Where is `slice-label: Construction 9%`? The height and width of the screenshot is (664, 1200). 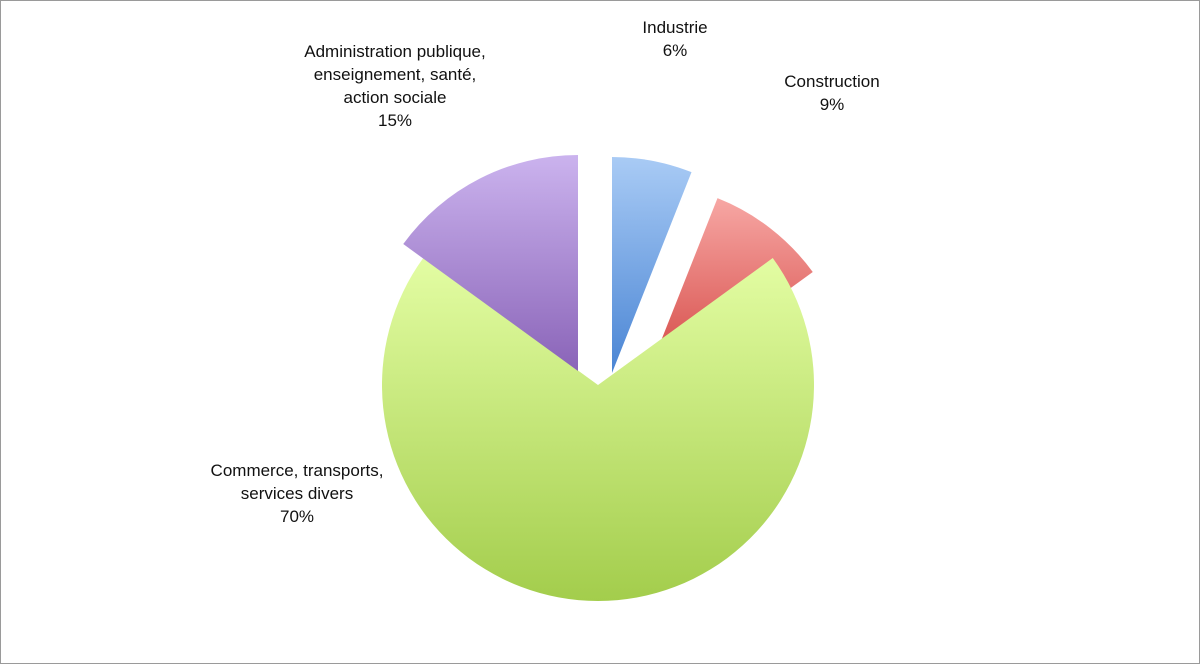
slice-label: Construction 9% is located at coordinates (831, 93).